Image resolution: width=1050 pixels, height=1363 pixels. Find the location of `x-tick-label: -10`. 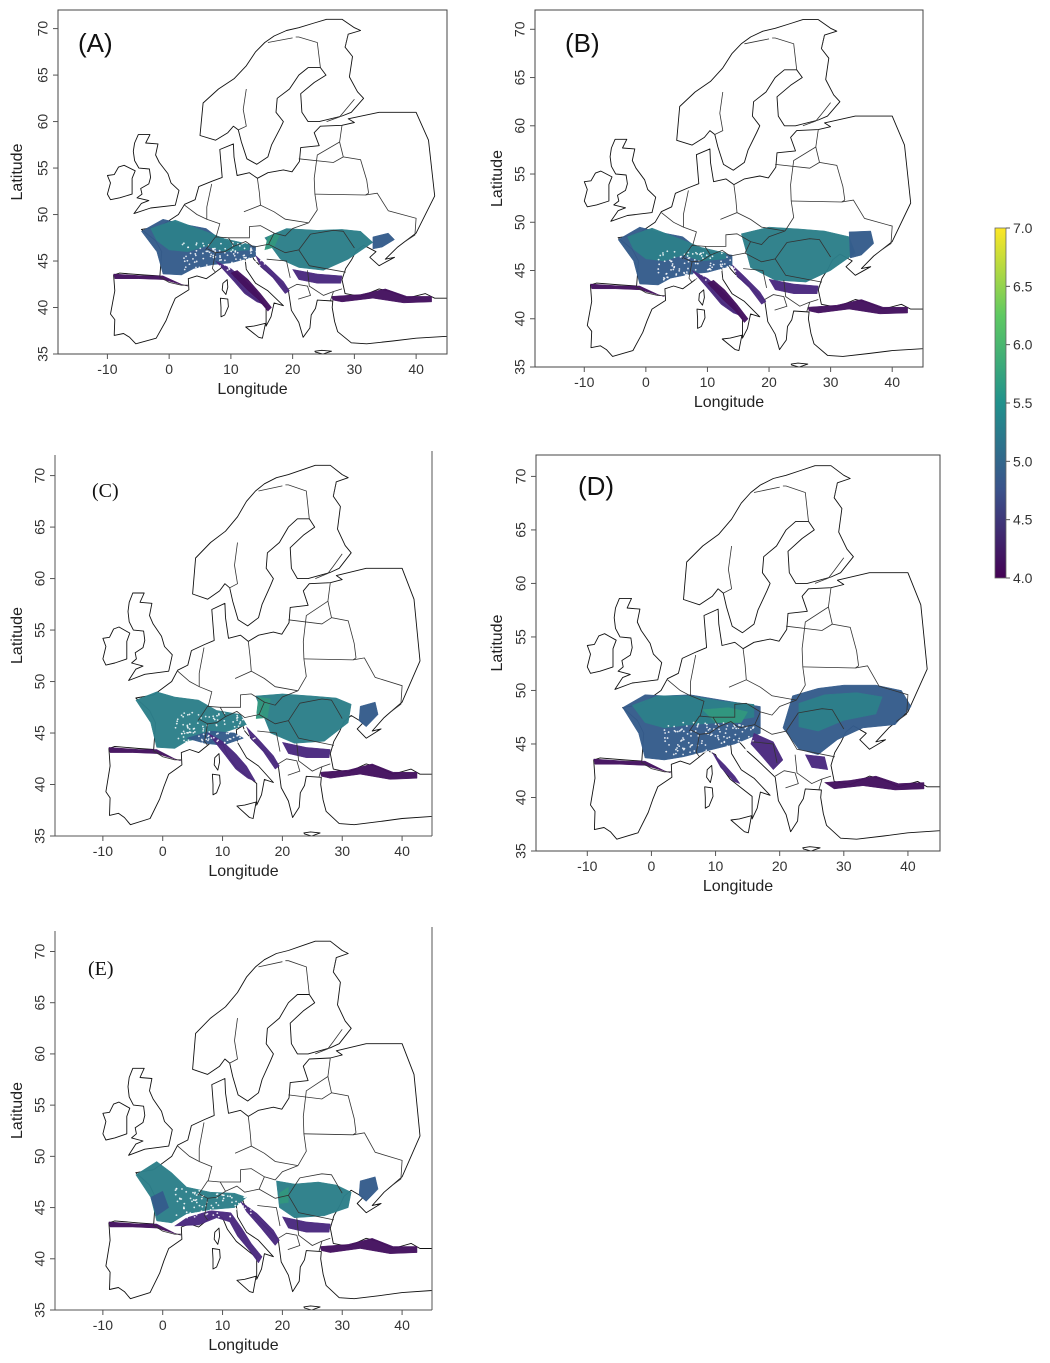

x-tick-label: -10 is located at coordinates (103, 851).